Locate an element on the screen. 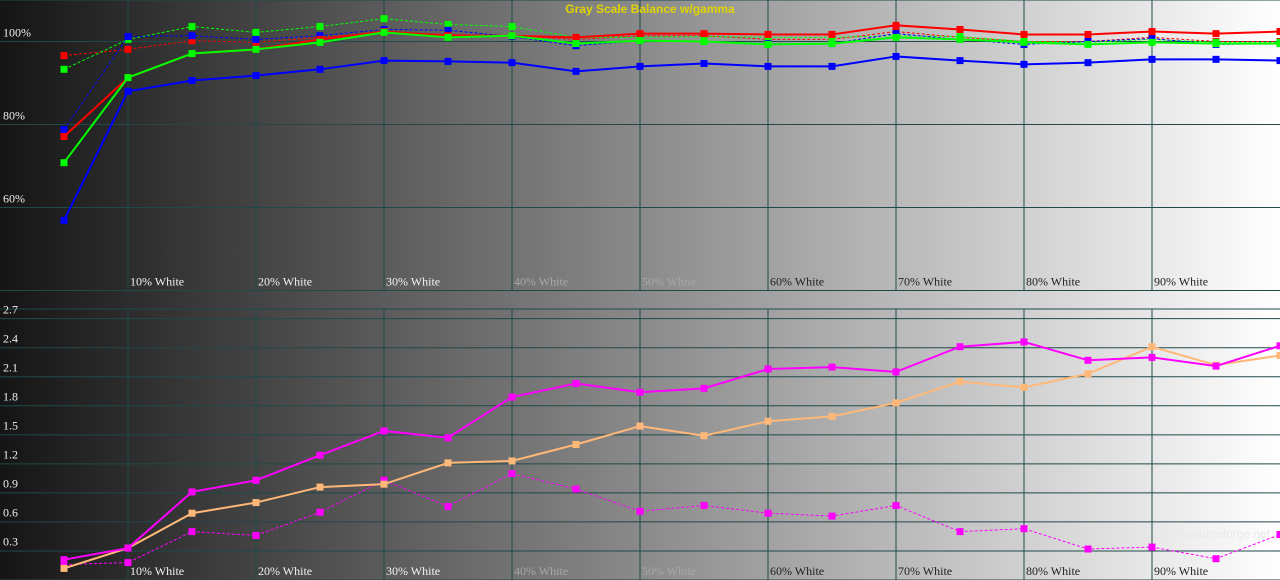 The image size is (1280, 580). x-tick-label: 70% White is located at coordinates (925, 571).